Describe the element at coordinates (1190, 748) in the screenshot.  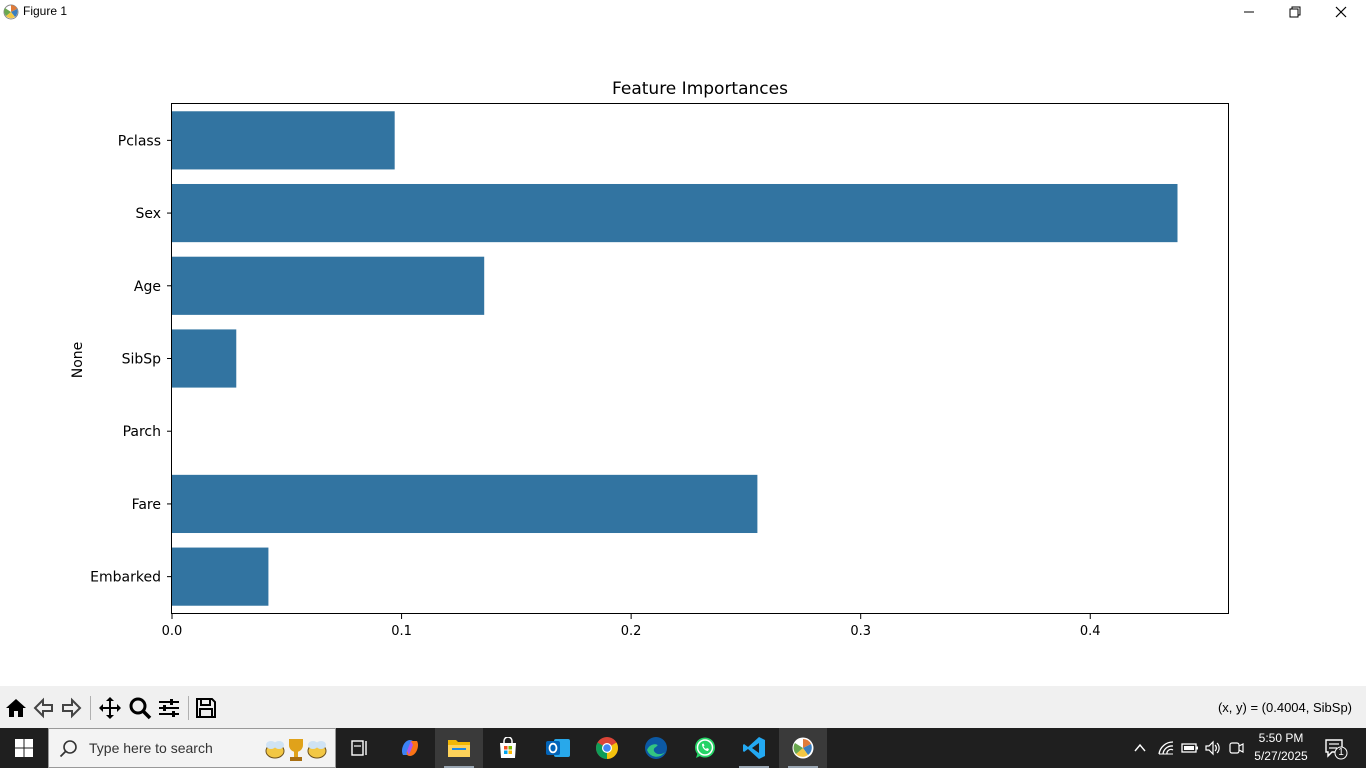
I see `battery-icon` at that location.